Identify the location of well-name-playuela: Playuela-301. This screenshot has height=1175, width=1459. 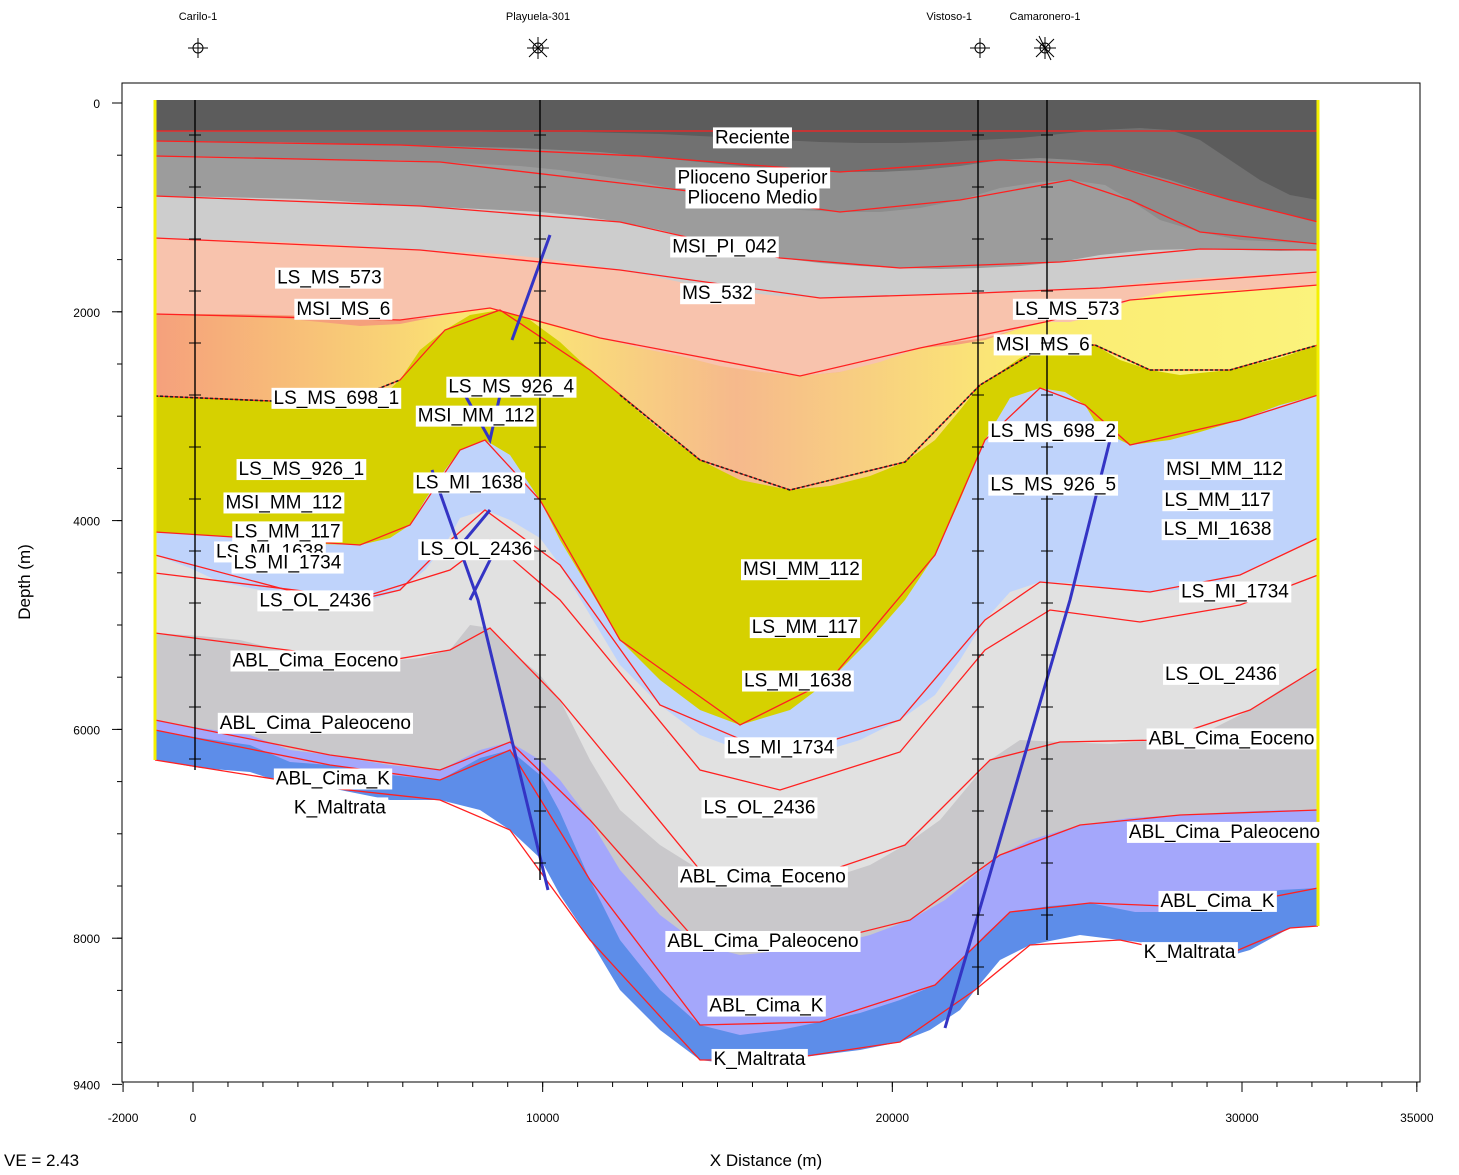
(538, 17).